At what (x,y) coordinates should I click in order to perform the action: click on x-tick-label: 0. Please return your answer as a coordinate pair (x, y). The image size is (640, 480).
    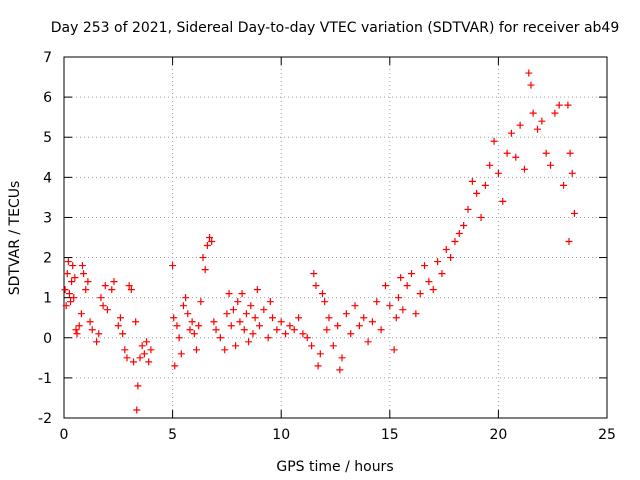
    Looking at the image, I should click on (64, 435).